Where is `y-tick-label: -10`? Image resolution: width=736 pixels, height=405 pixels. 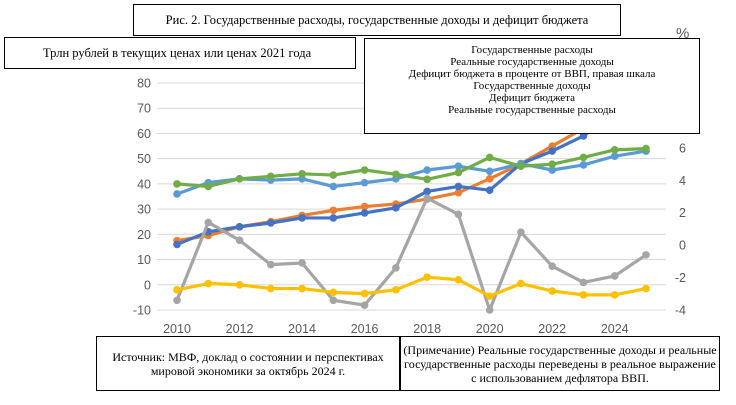 y-tick-label: -10 is located at coordinates (142, 311).